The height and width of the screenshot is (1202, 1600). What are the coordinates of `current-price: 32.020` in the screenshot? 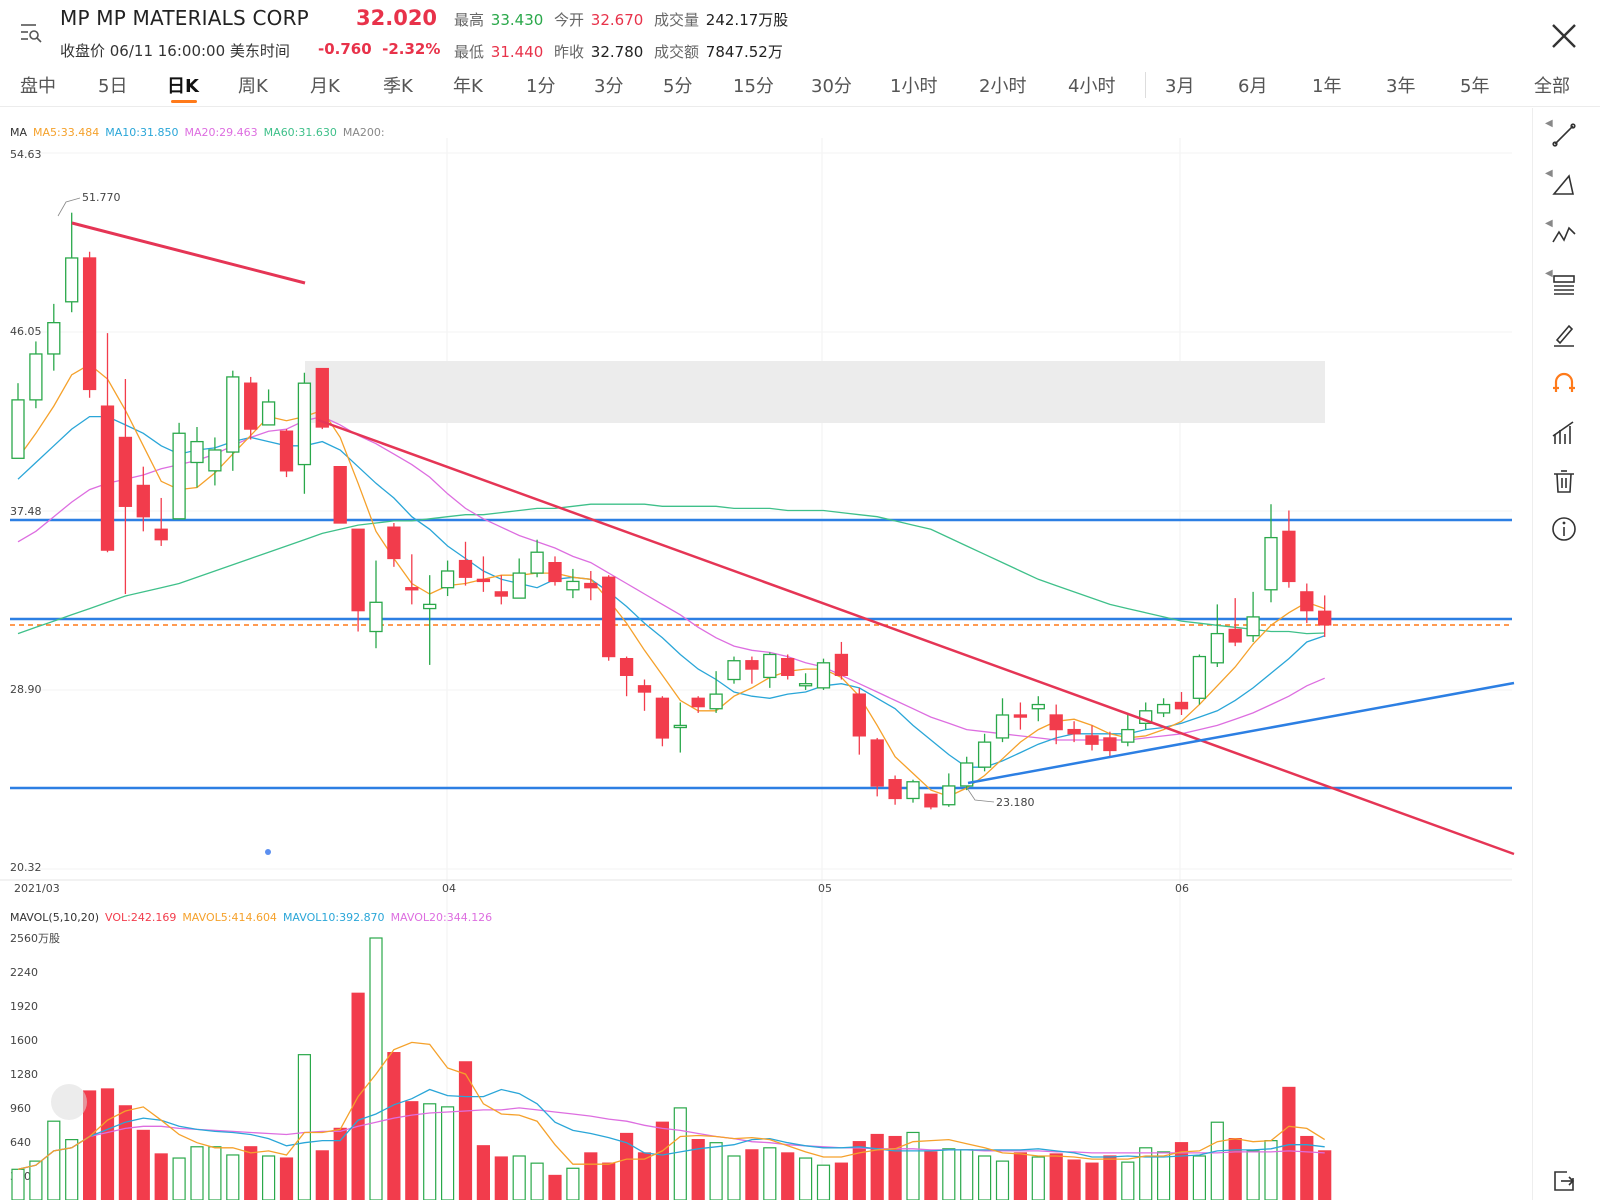 It's located at (397, 18).